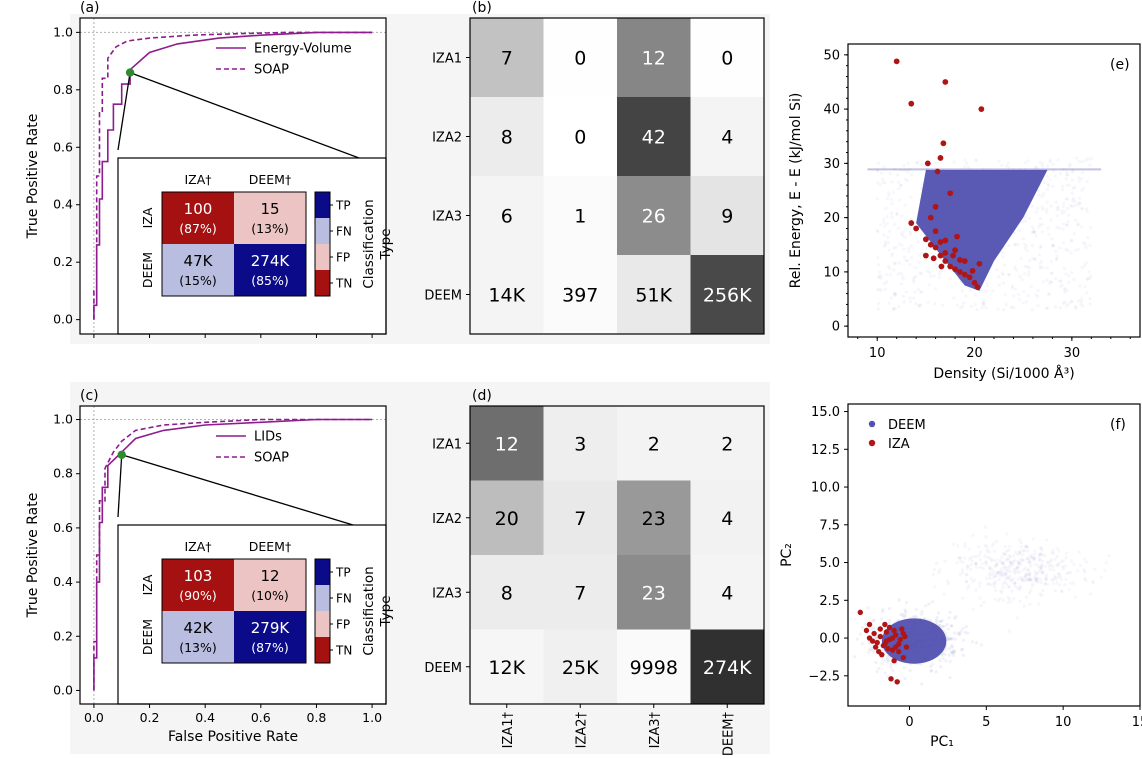 The height and width of the screenshot is (759, 1142). I want to click on colorbar-frame, so click(322, 244).